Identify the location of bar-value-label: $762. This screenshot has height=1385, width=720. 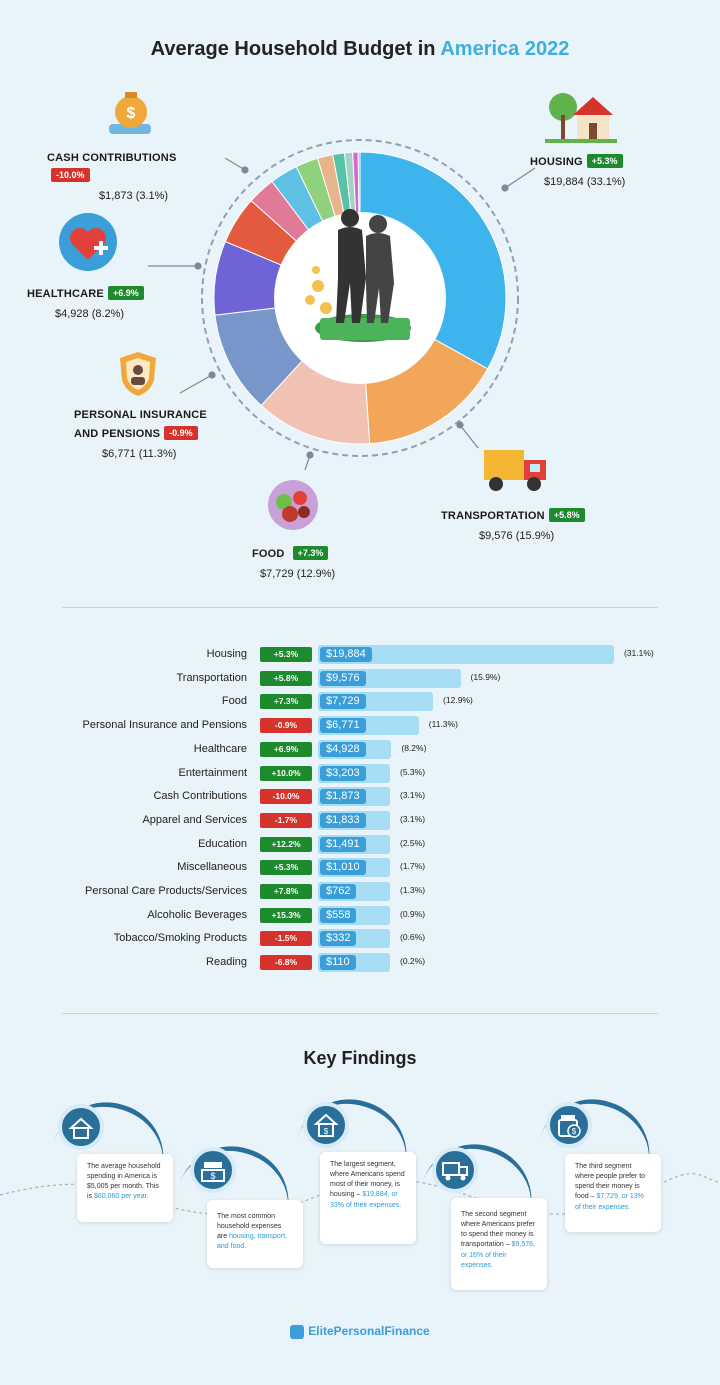
(338, 891).